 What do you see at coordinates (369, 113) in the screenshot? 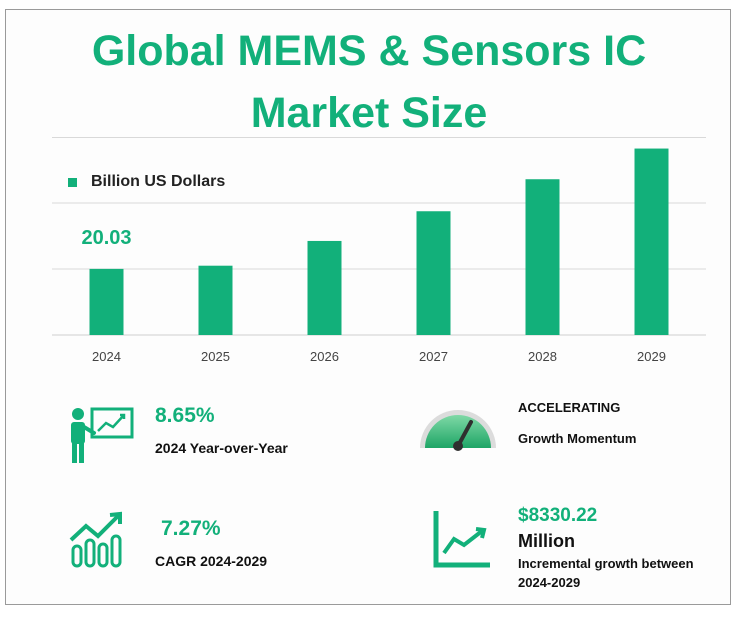
I see `title-line-2: Market Size` at bounding box center [369, 113].